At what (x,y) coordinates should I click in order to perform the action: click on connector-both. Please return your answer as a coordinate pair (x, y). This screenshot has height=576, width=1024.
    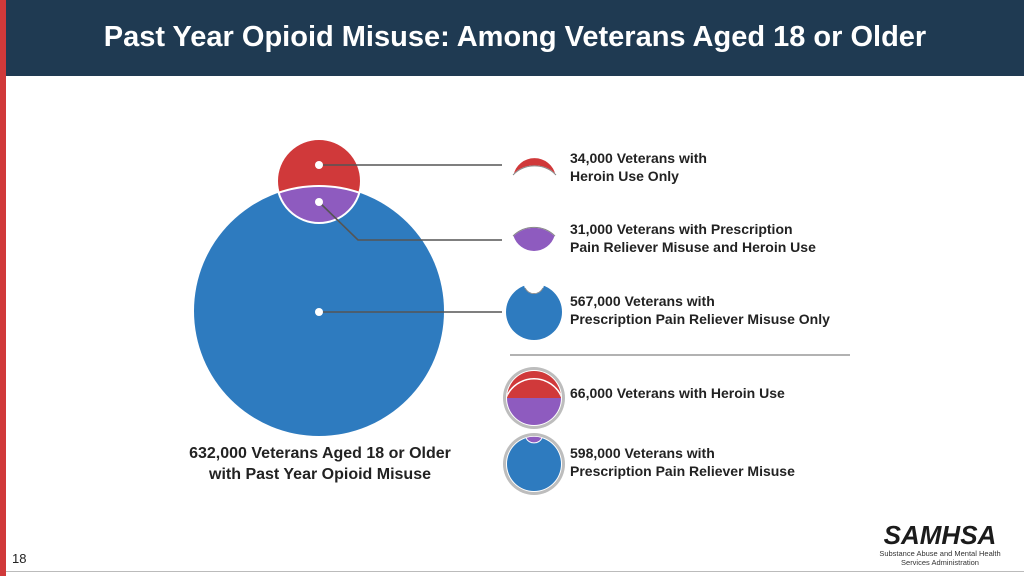
    Looking at the image, I should click on (410, 221).